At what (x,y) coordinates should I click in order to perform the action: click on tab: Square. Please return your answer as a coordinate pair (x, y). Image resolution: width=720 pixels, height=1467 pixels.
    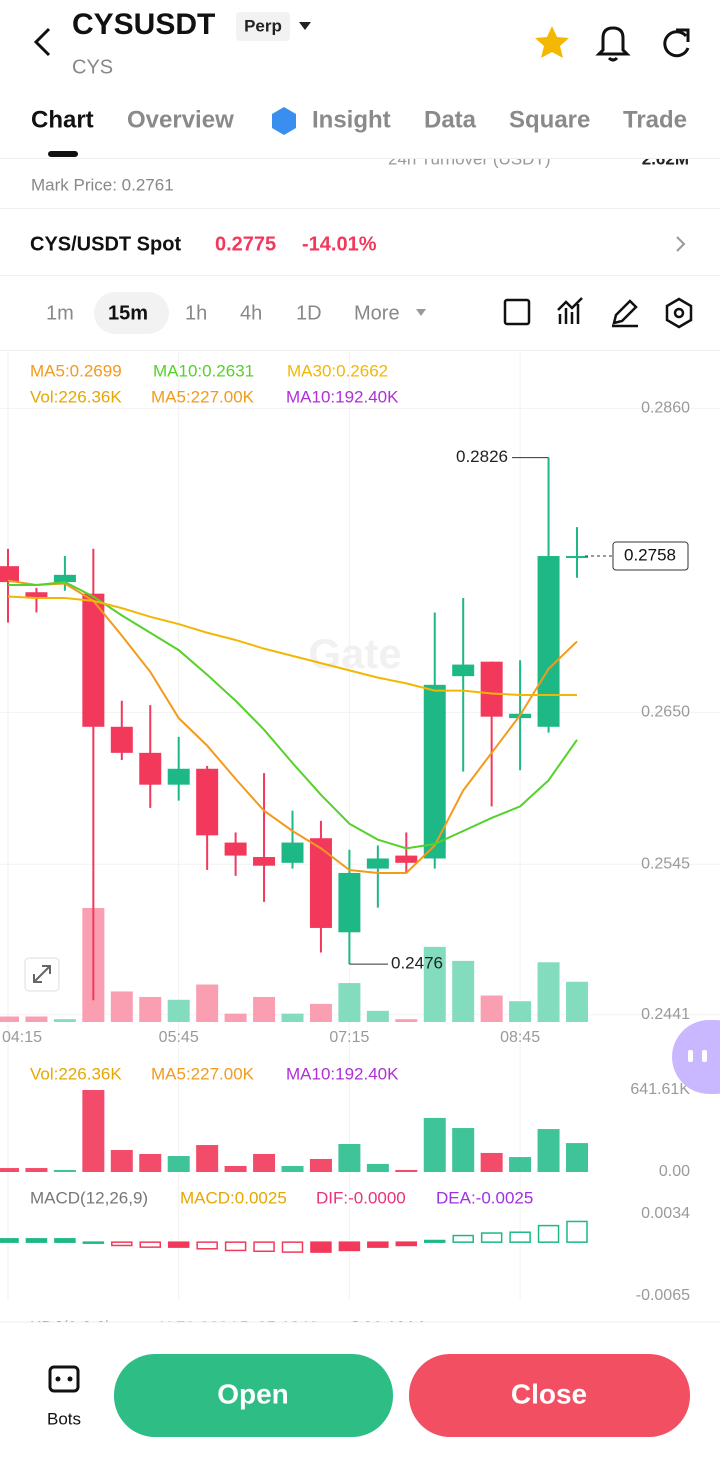
    Looking at the image, I should click on (549, 119).